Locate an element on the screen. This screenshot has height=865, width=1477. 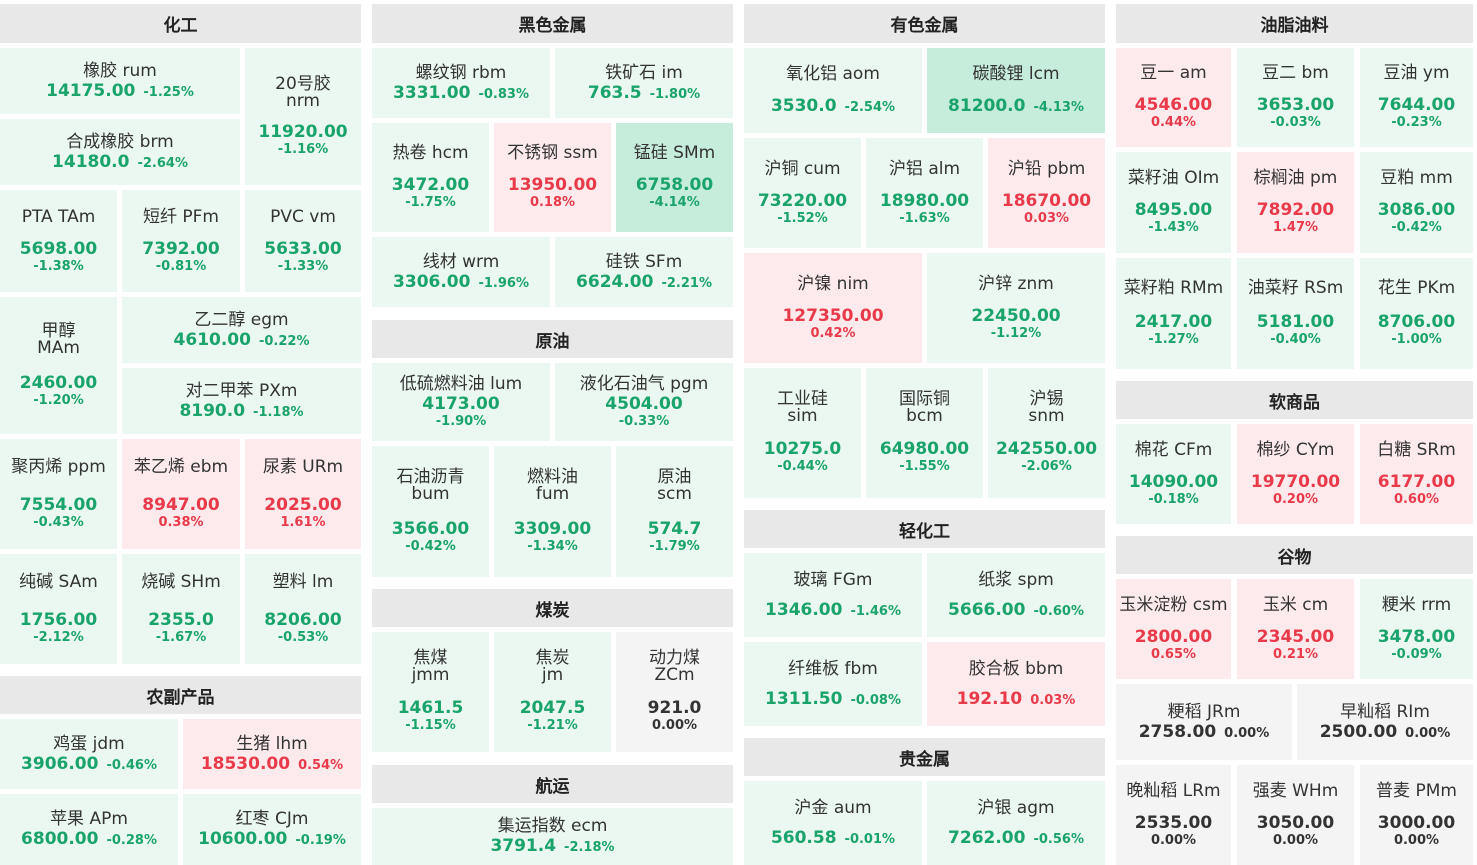
tile-fum: 燃料油 fum 3309.00 -1.34% is located at coordinates (552, 511).